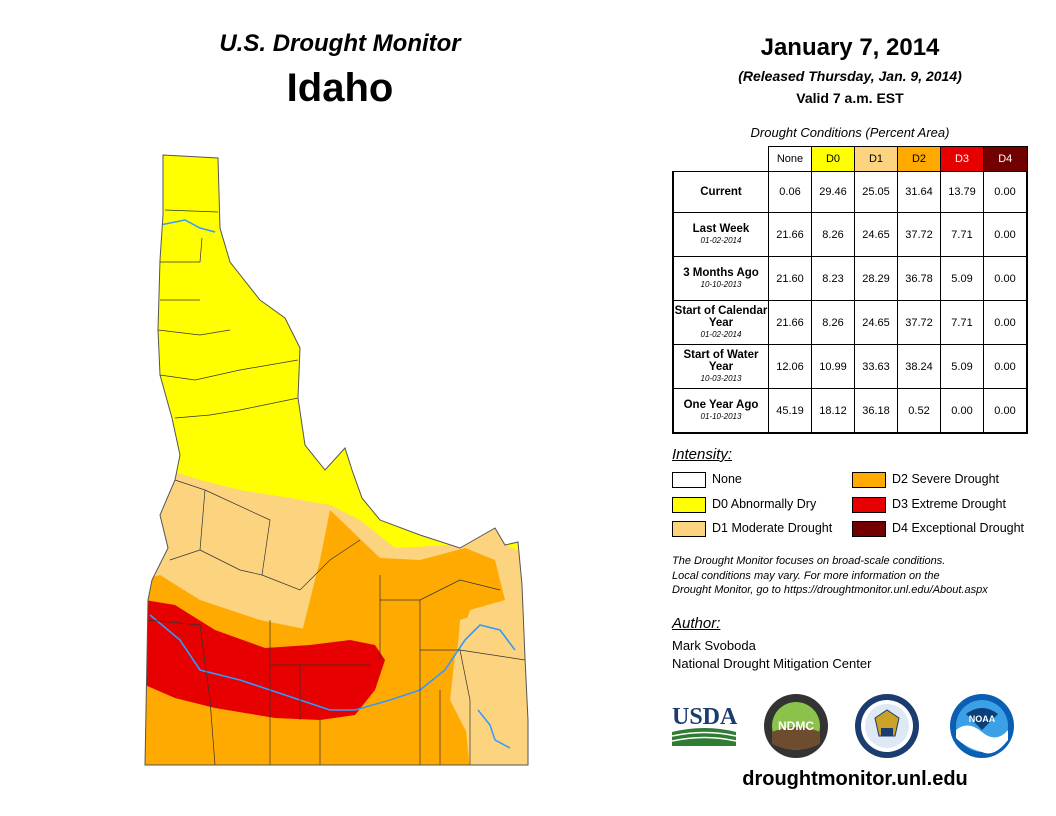 The width and height of the screenshot is (1056, 816). Describe the element at coordinates (702, 454) in the screenshot. I see `legend-title: Intensity:` at that location.